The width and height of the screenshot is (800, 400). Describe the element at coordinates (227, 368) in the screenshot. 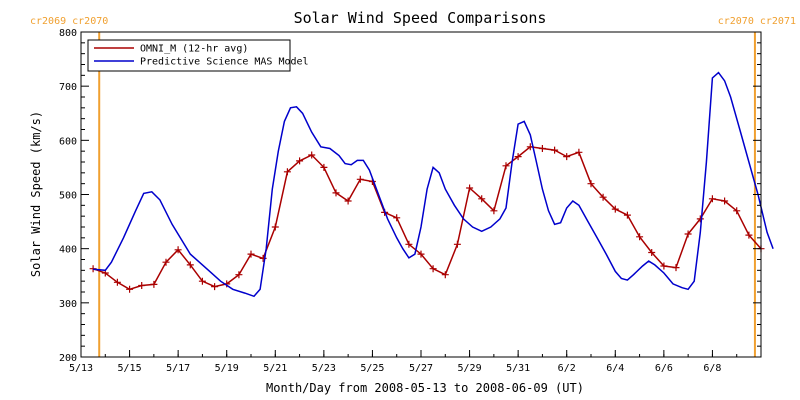

I see `x-tick-label: 5/19` at that location.